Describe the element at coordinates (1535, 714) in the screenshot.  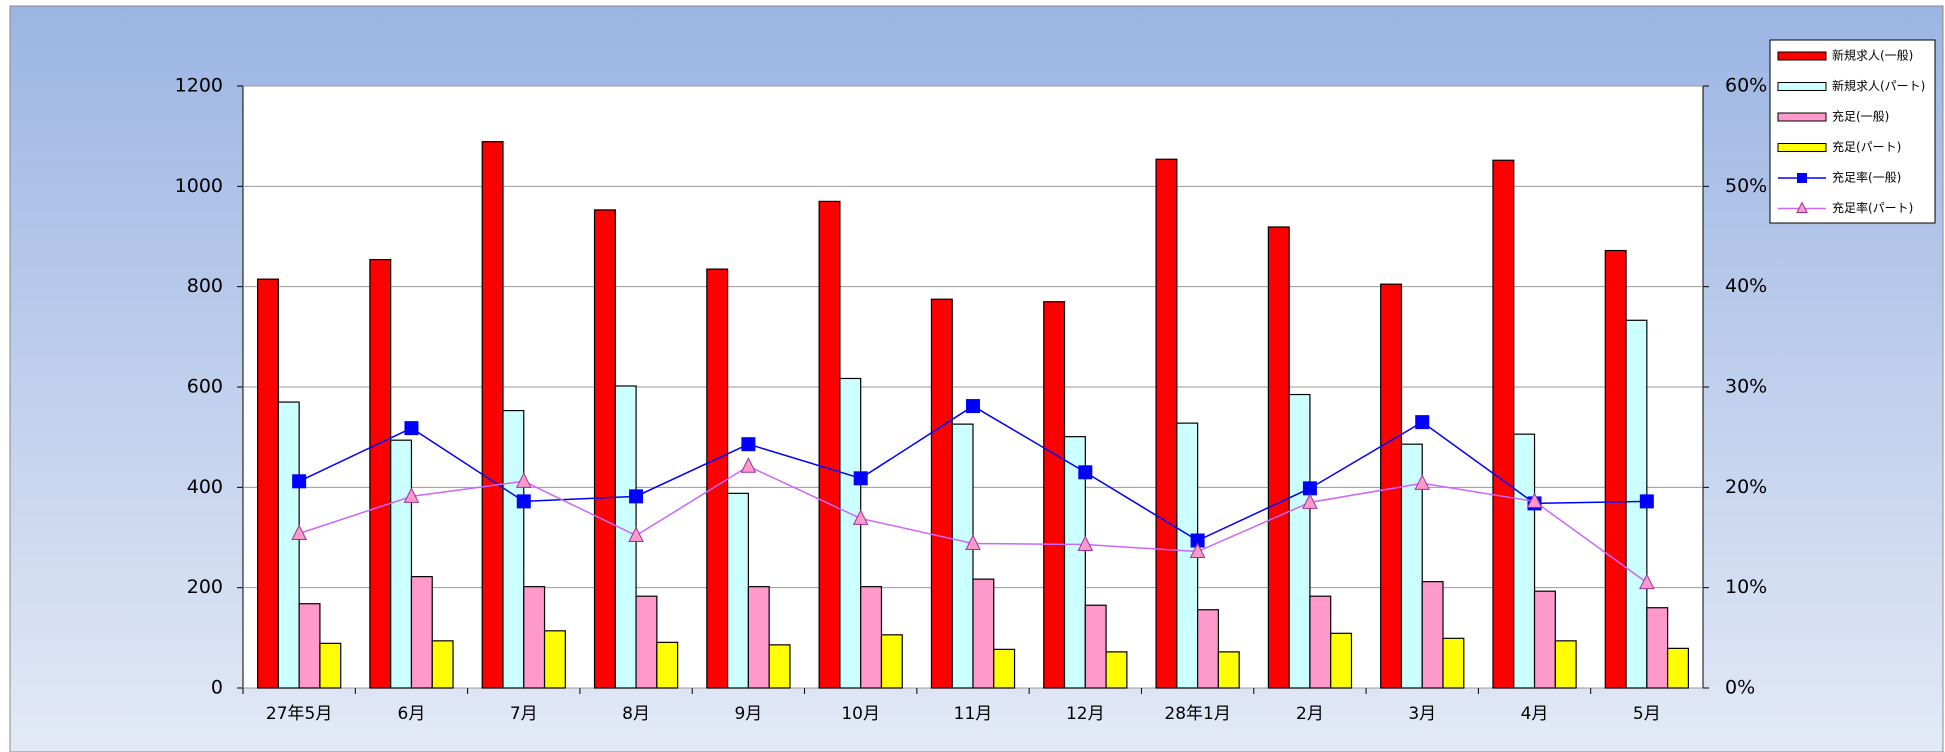
I see `x-tick-label: 4月` at that location.